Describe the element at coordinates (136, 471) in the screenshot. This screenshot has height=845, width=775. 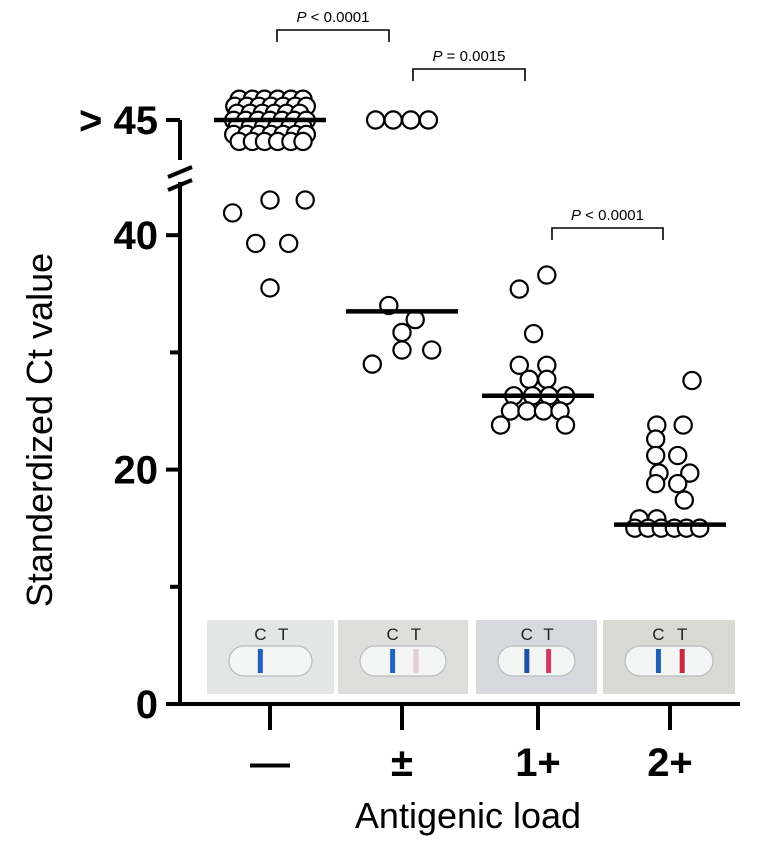
I see `y-tick-label: 20` at that location.